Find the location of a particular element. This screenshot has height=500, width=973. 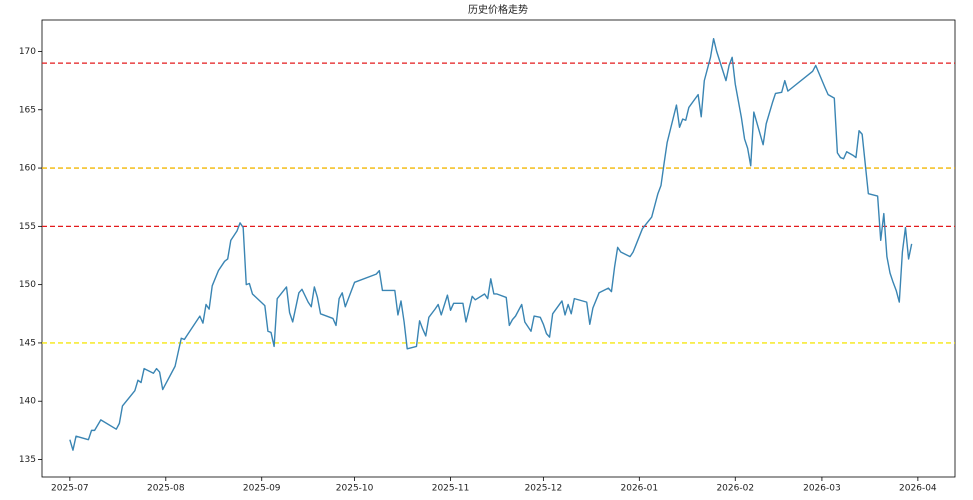

y-tick-label: 160 is located at coordinates (27, 169).